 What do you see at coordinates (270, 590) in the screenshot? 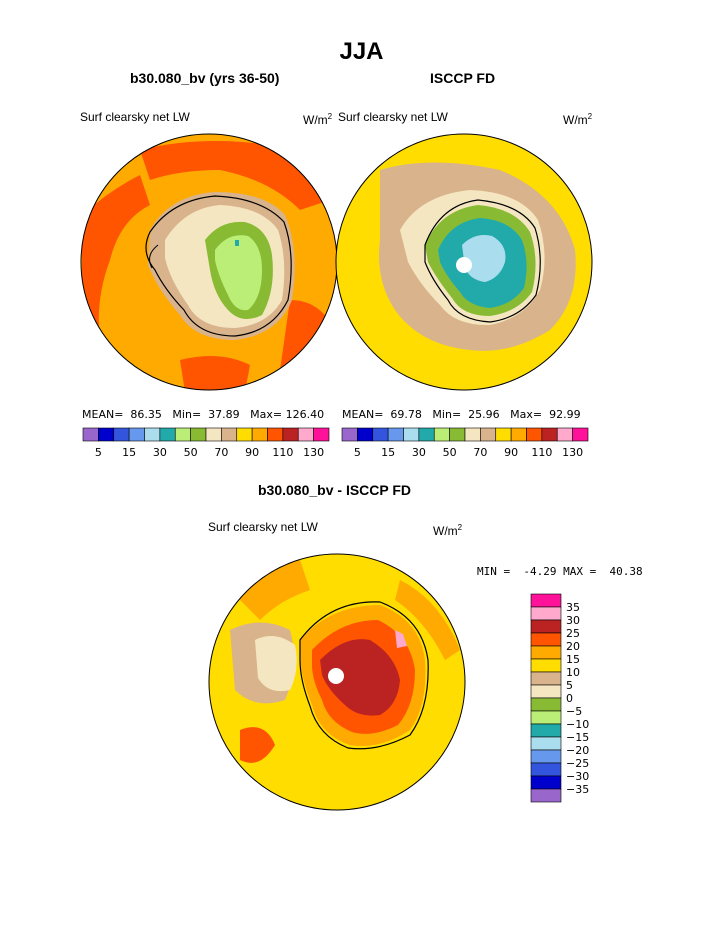
I see `panel3-orange-north` at bounding box center [270, 590].